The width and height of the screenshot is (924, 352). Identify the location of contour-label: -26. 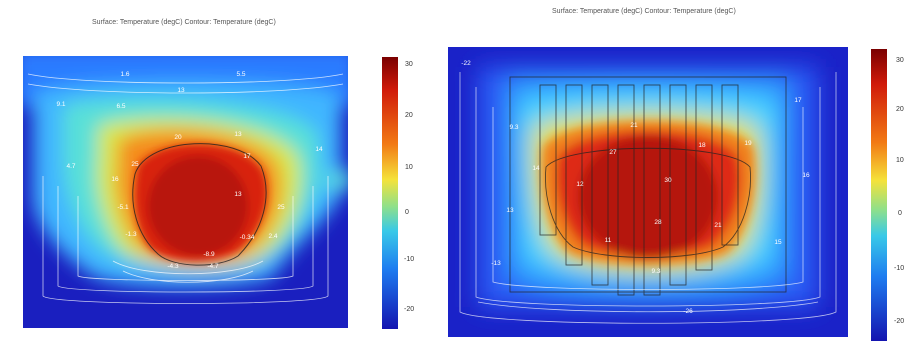
(688, 311).